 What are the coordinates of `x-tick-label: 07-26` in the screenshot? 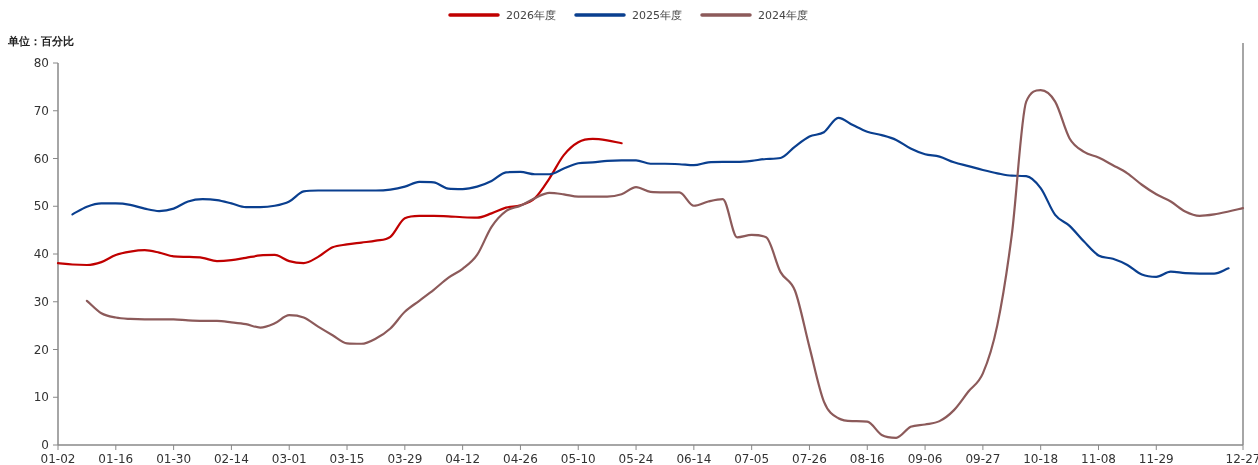 It's located at (809, 458).